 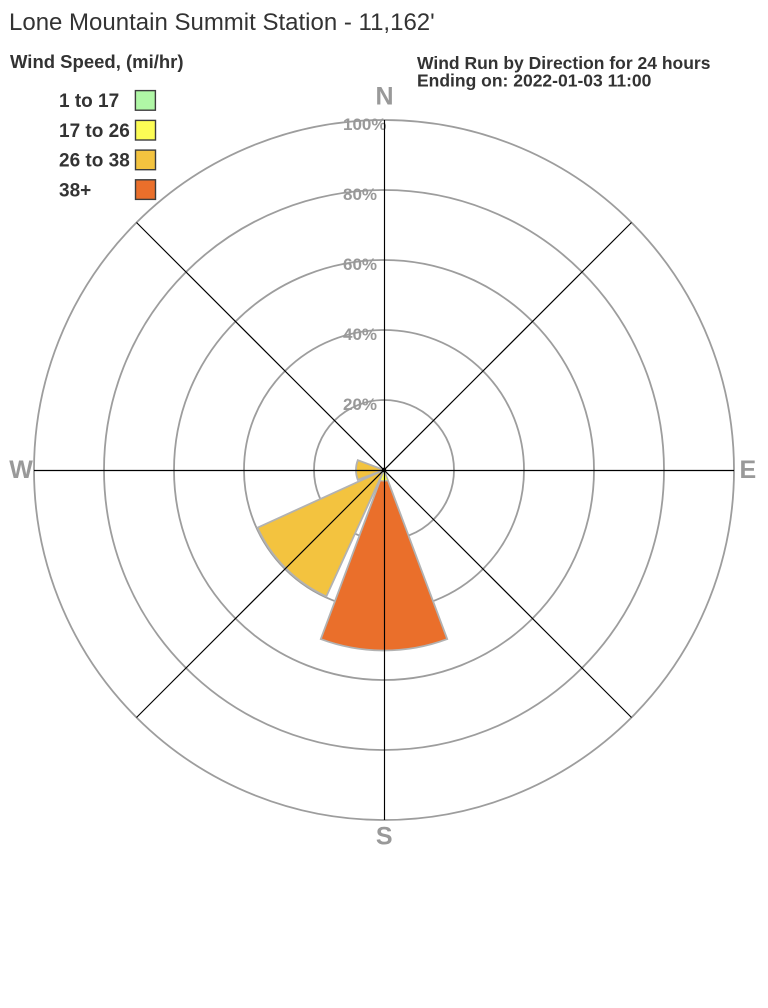 What do you see at coordinates (75, 190) in the screenshot?
I see `svg-text: 38+` at bounding box center [75, 190].